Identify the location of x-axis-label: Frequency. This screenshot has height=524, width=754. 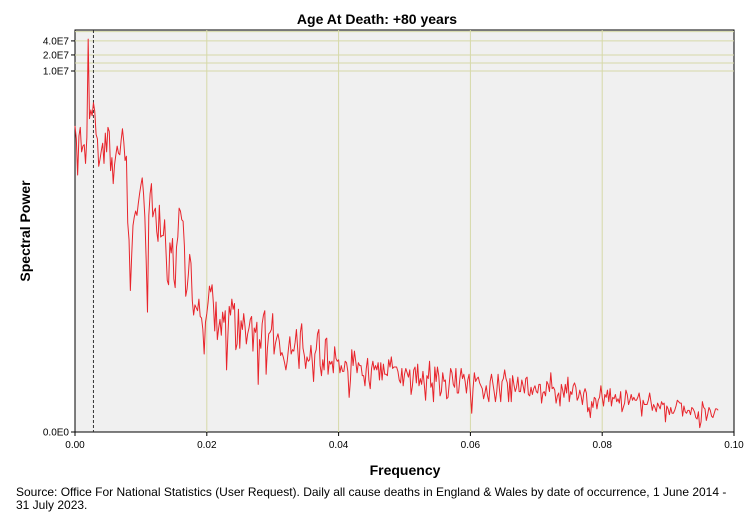
(405, 470).